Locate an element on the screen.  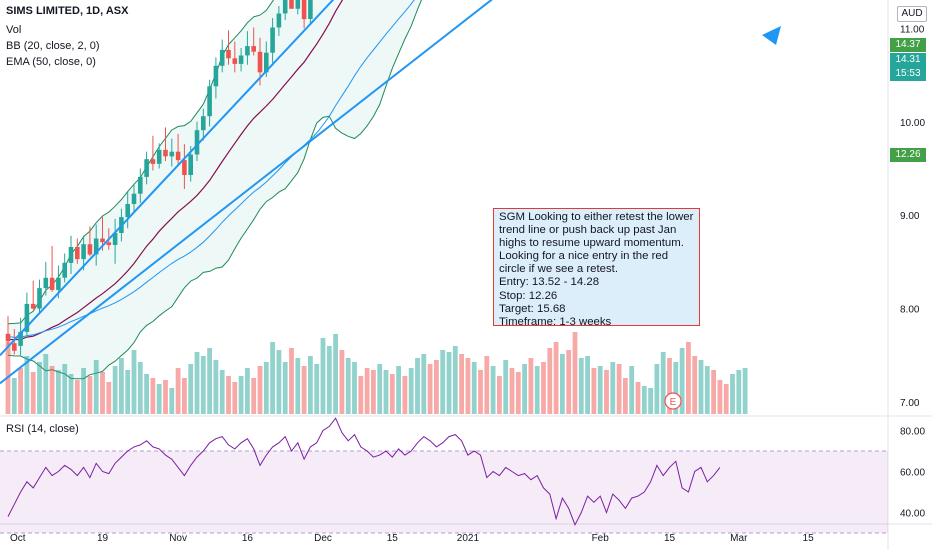
rsi-tick-label: 80.00 is located at coordinates (912, 432).